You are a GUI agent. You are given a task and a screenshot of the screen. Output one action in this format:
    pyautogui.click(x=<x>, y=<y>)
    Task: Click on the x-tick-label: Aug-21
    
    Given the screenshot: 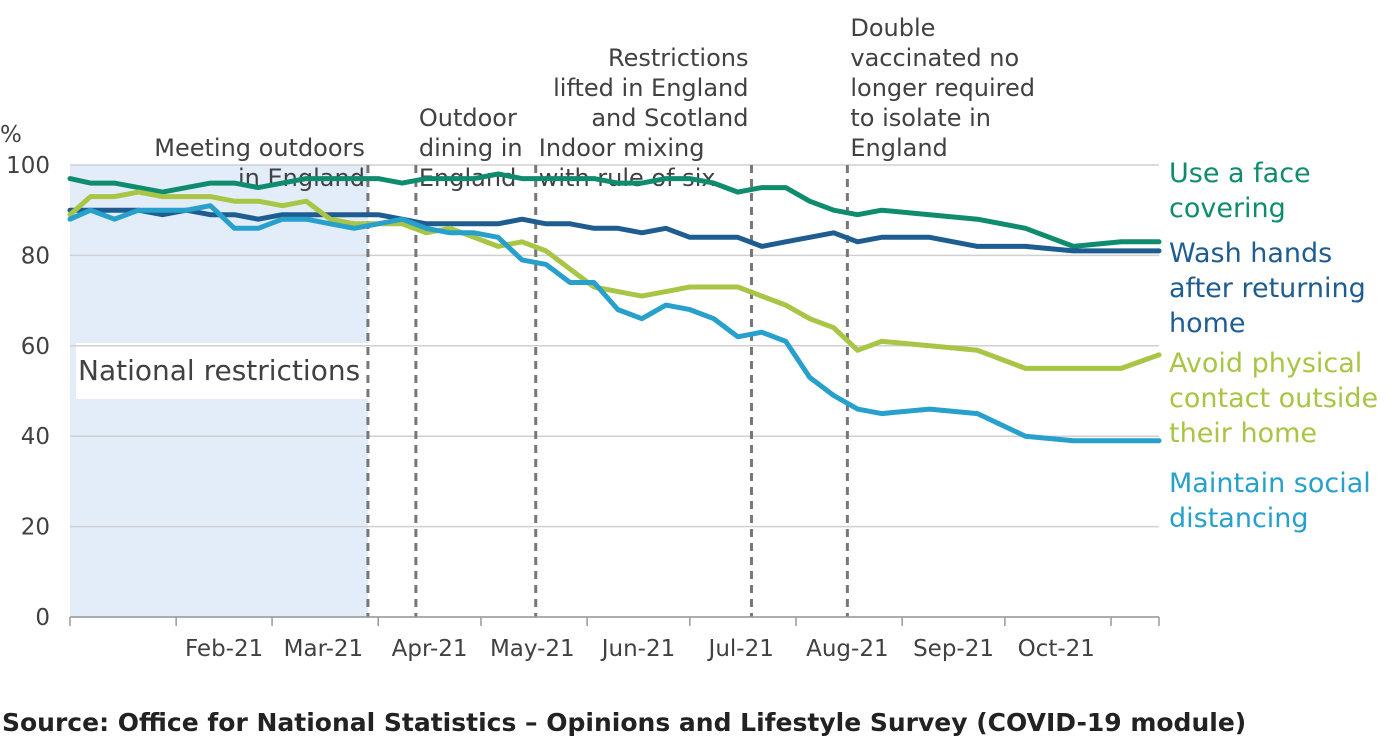 What is the action you would take?
    pyautogui.click(x=847, y=649)
    